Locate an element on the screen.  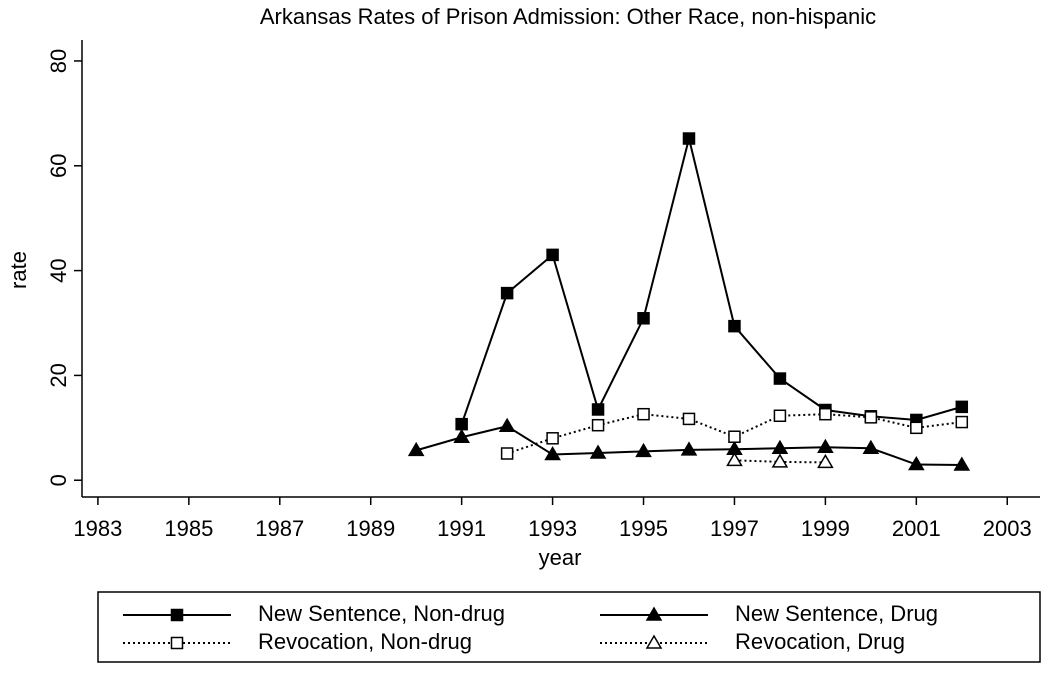
legend-label: Revocation, Drug is located at coordinates (820, 641).